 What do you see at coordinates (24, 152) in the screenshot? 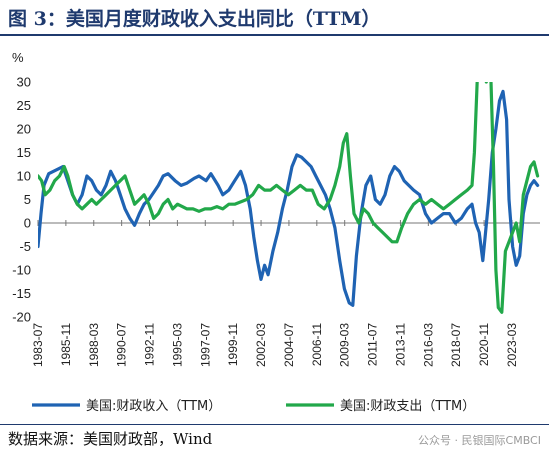
I see `y-tick-label: 15` at bounding box center [24, 152].